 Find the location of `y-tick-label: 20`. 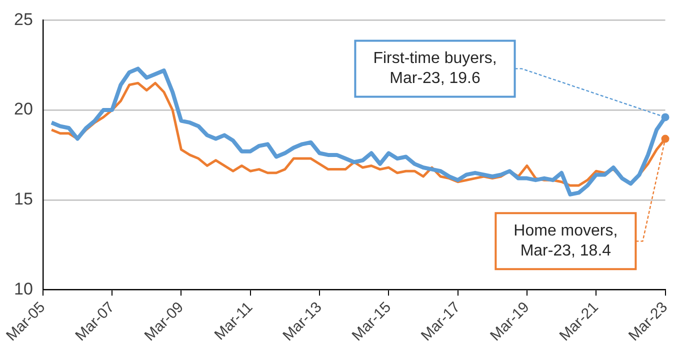

y-tick-label: 20 is located at coordinates (23, 109).